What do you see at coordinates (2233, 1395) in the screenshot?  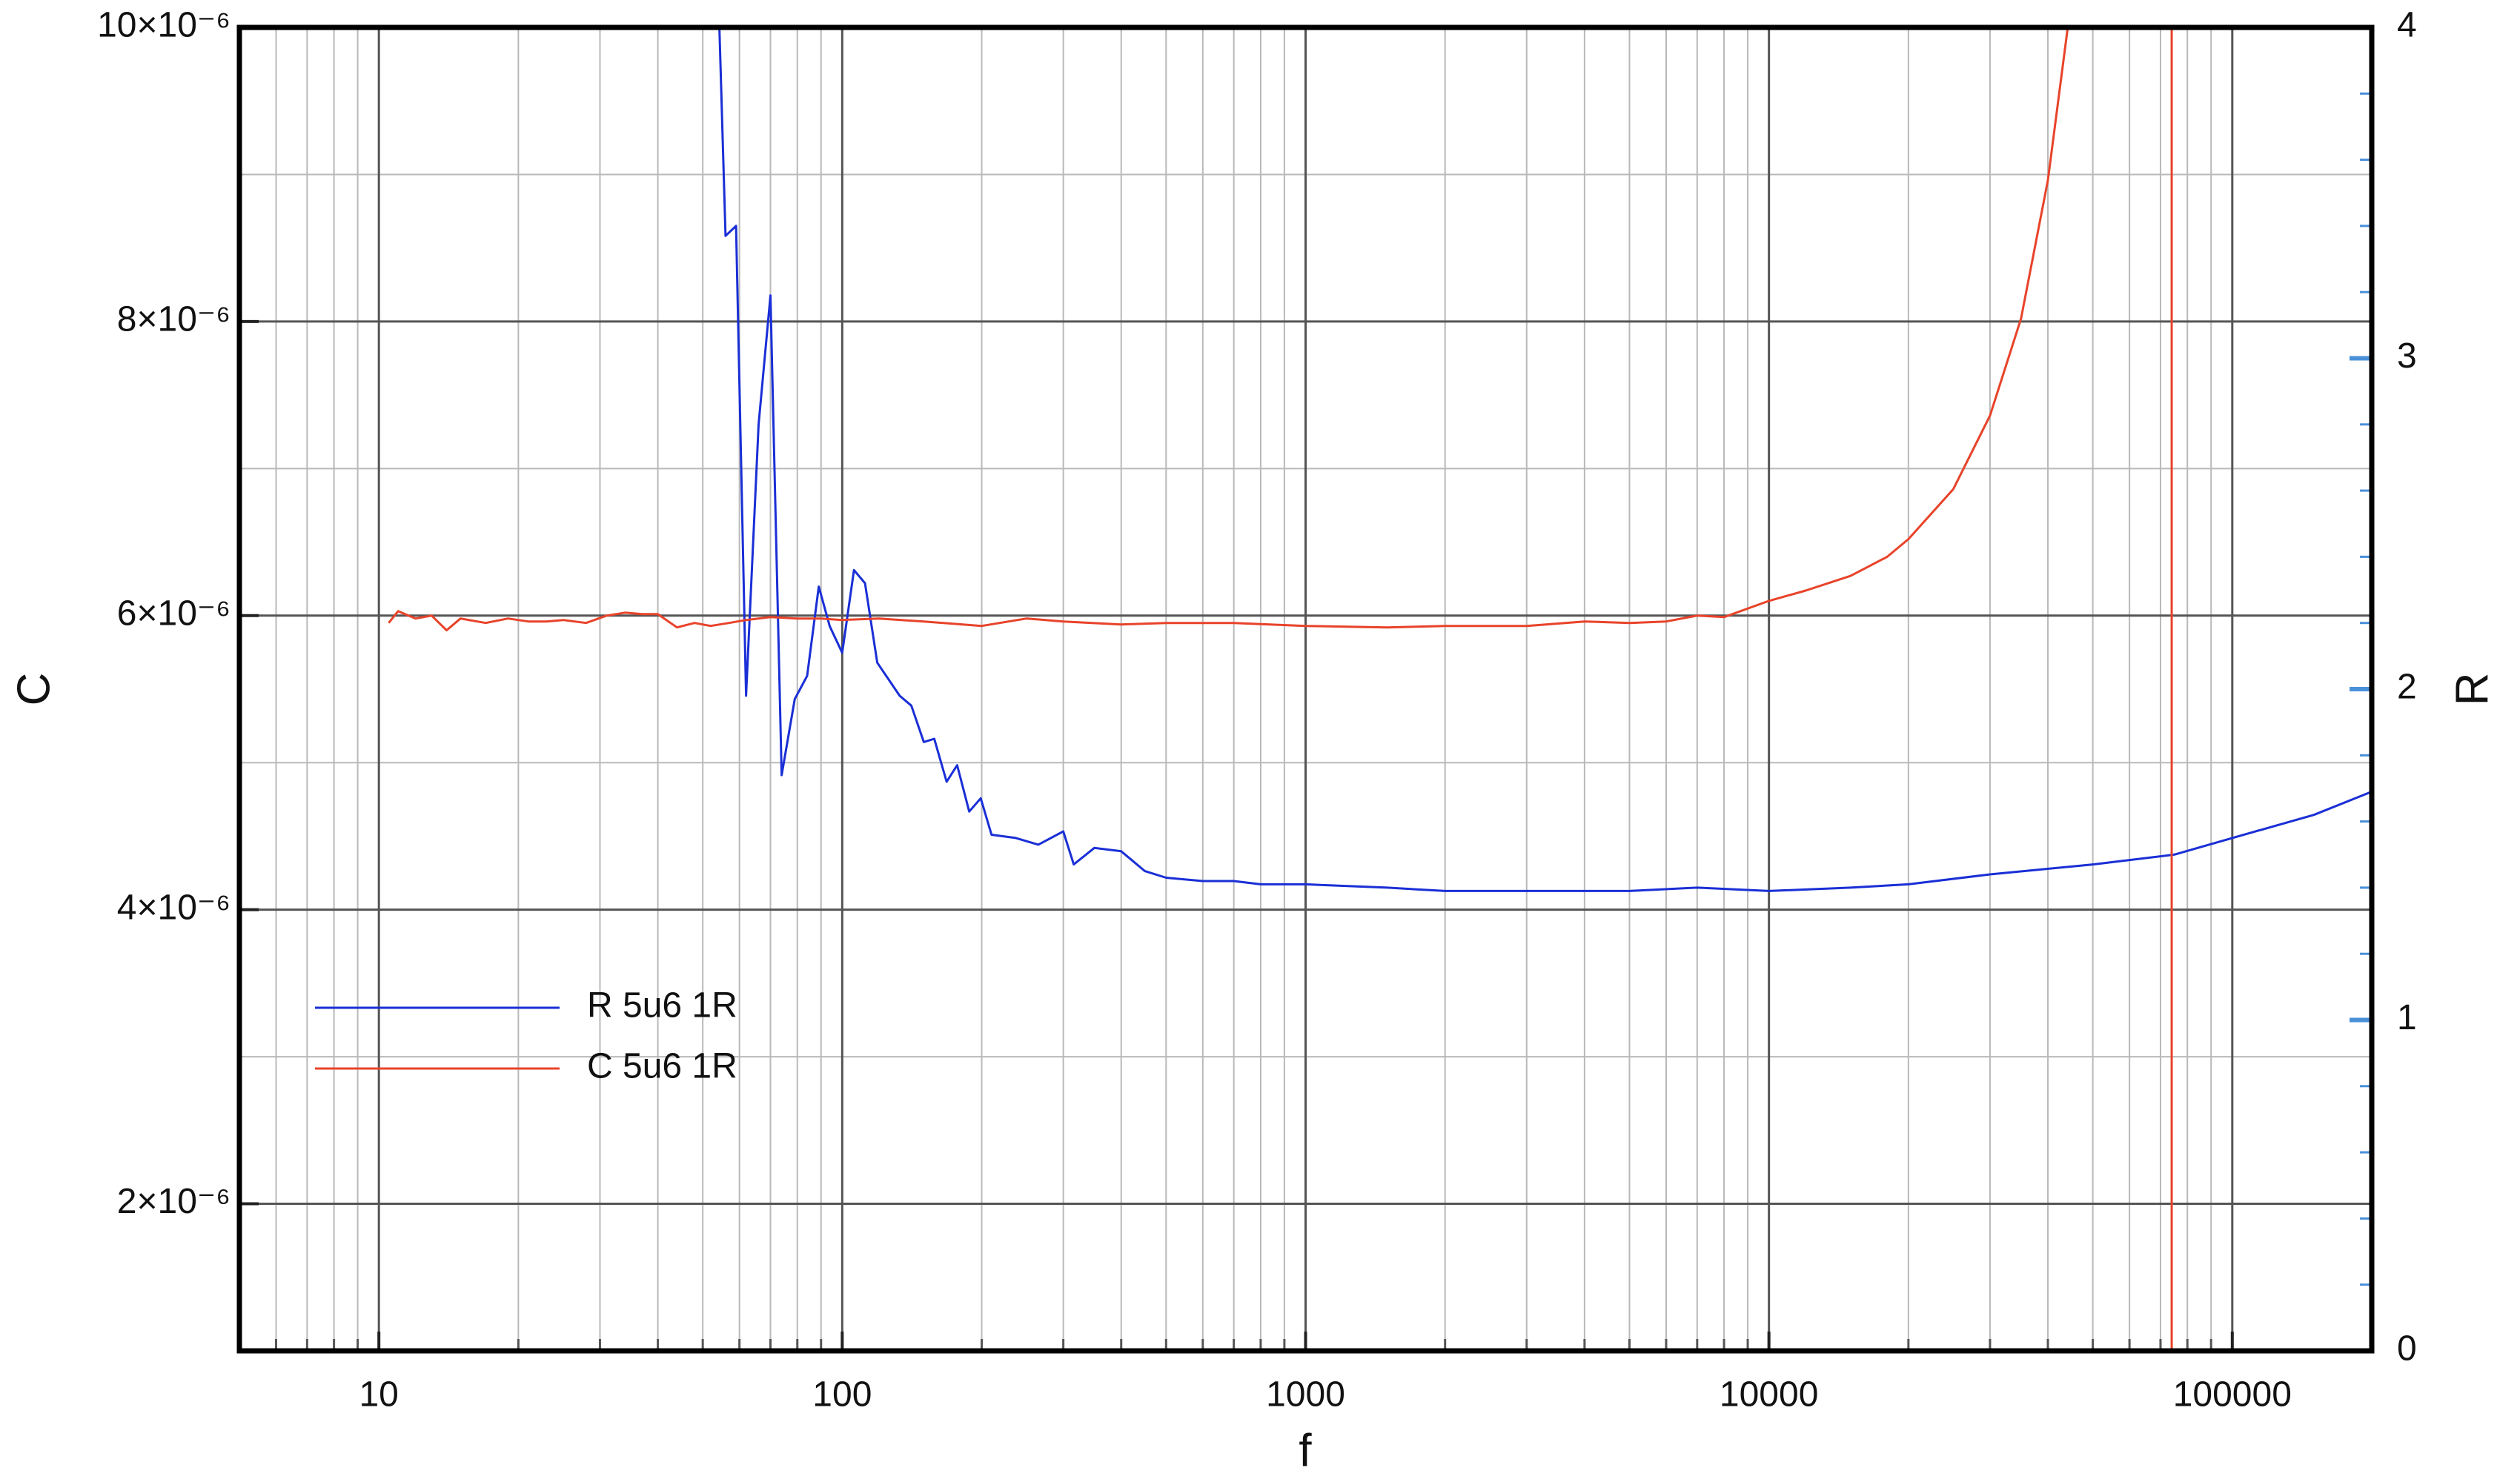 I see `x-tick-label: 100000` at bounding box center [2233, 1395].